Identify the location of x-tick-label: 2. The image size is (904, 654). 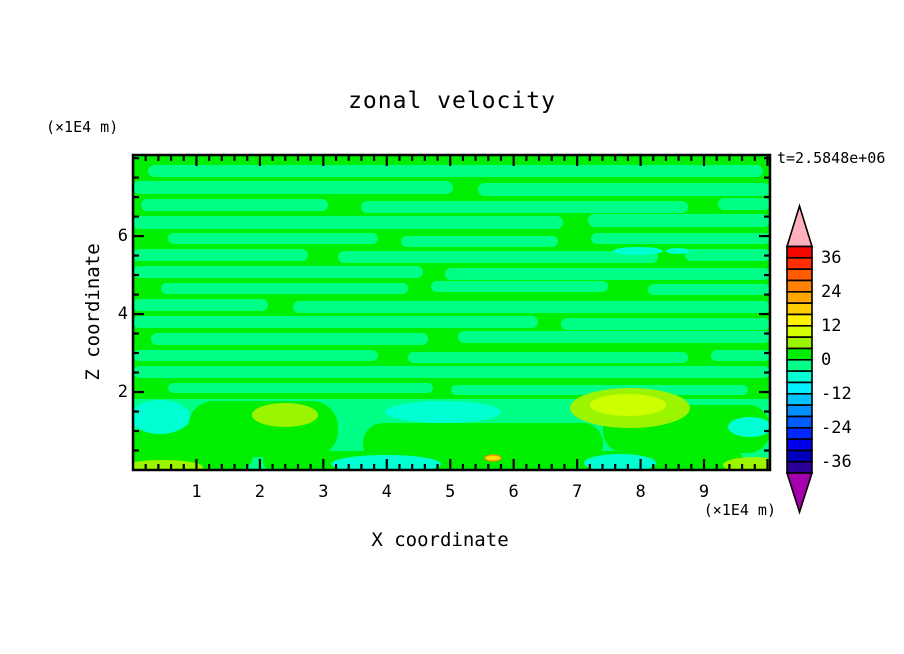
(260, 492).